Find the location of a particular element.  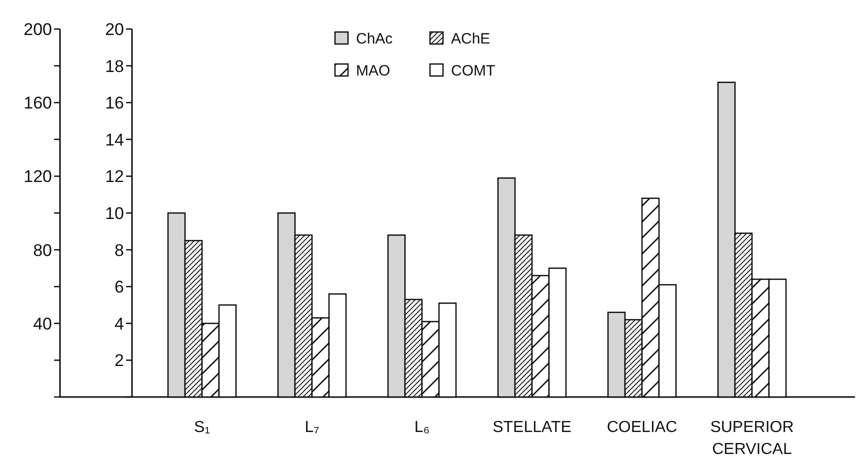

y2-tick-label: 80 is located at coordinates (42, 250).